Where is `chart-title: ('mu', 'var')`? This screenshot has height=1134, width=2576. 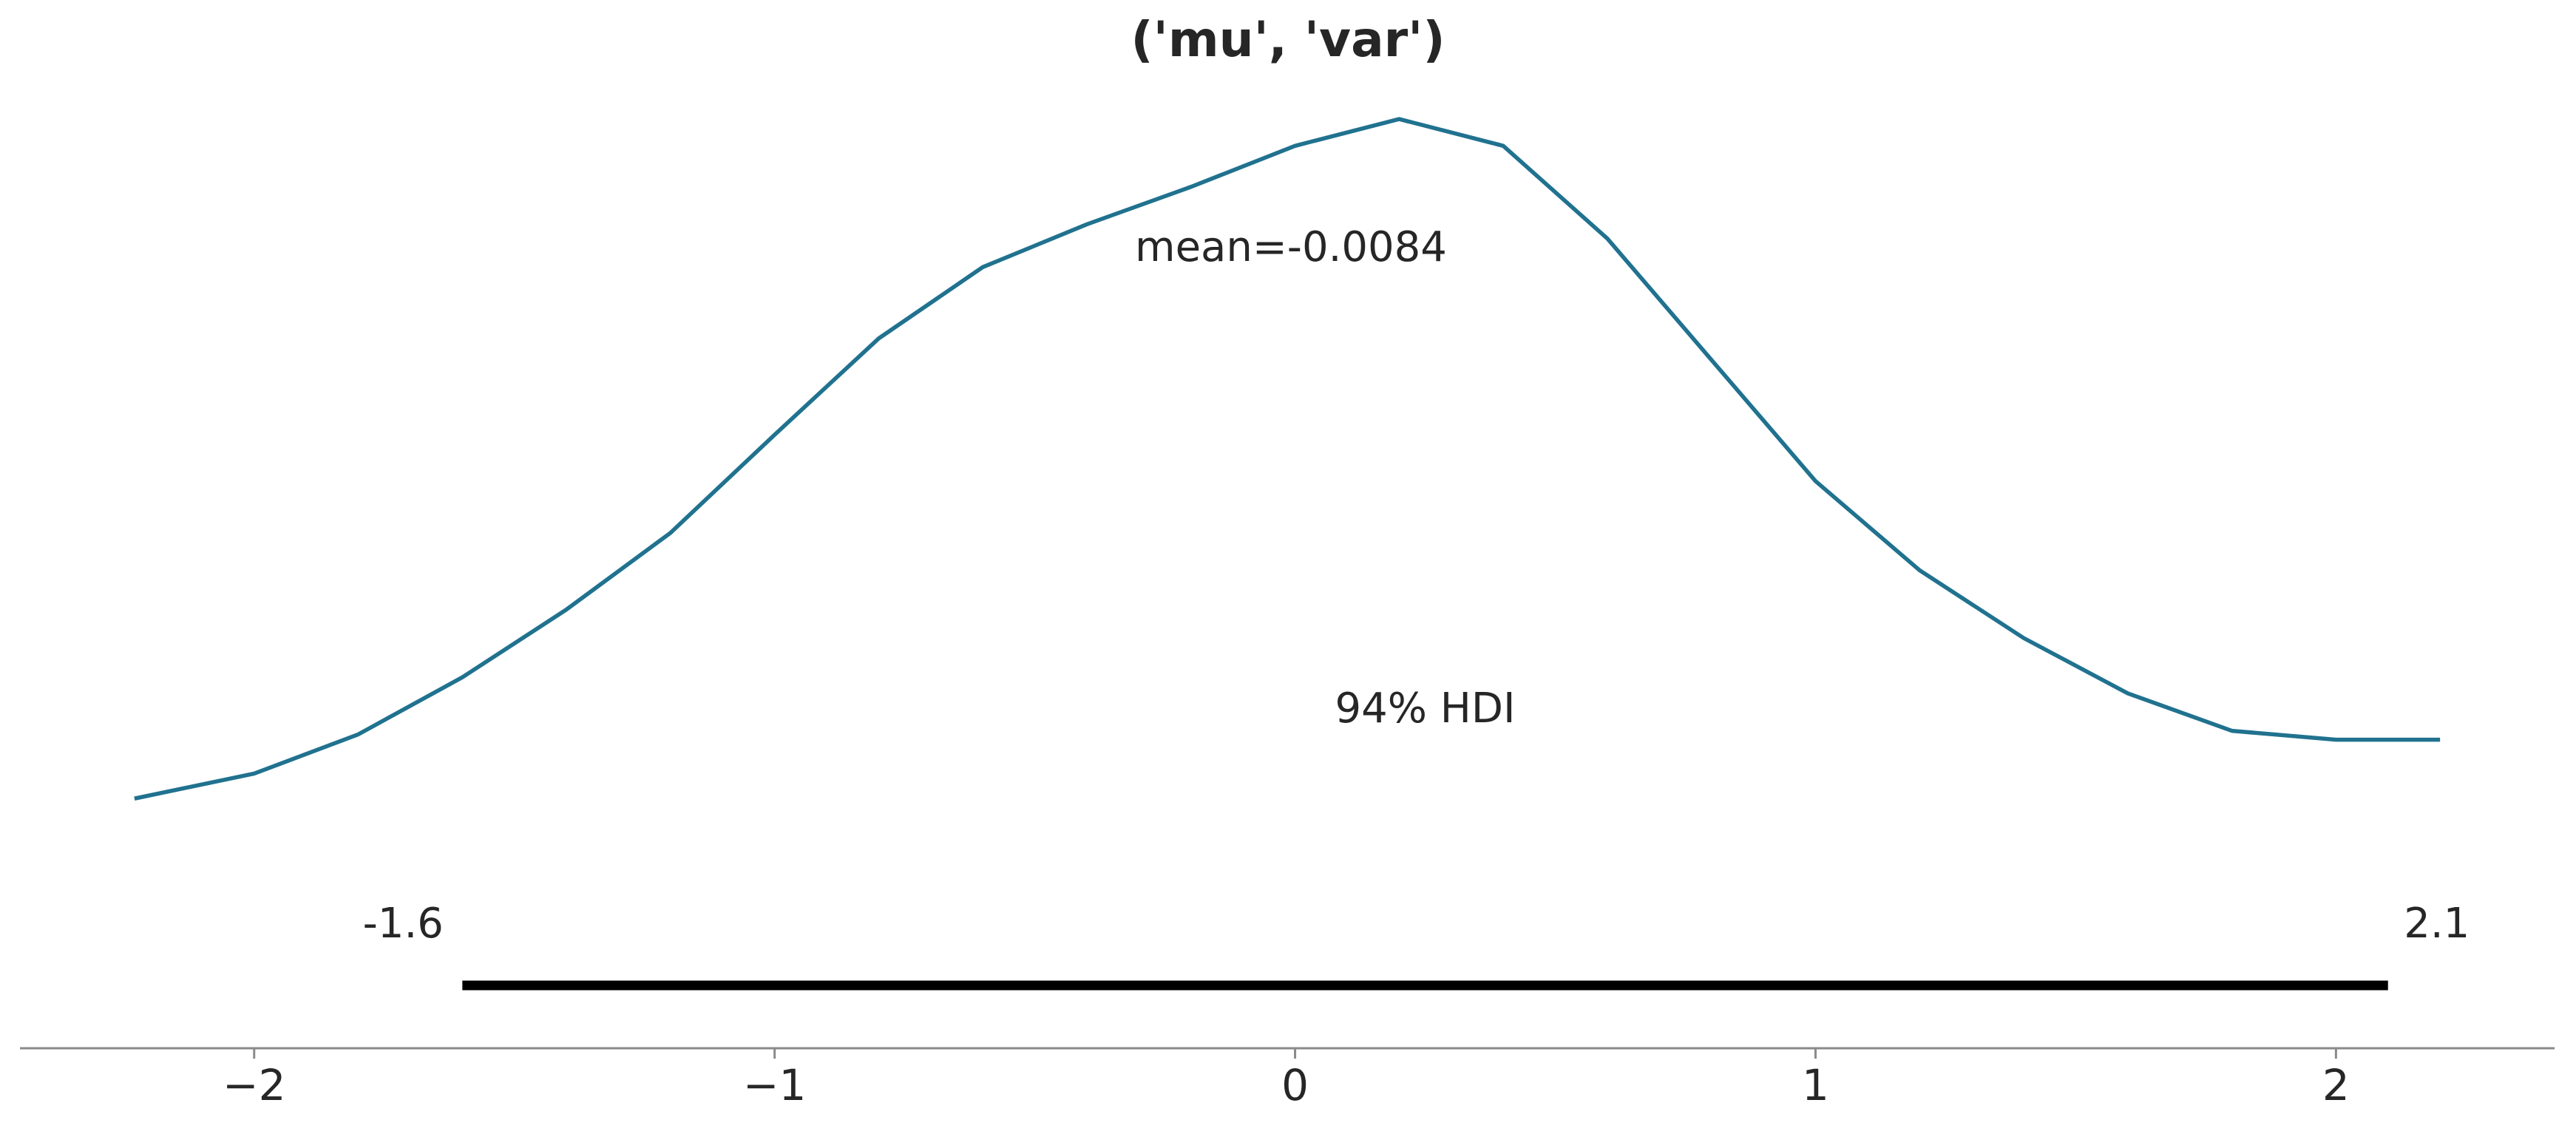 chart-title: ('mu', 'var') is located at coordinates (1288, 39).